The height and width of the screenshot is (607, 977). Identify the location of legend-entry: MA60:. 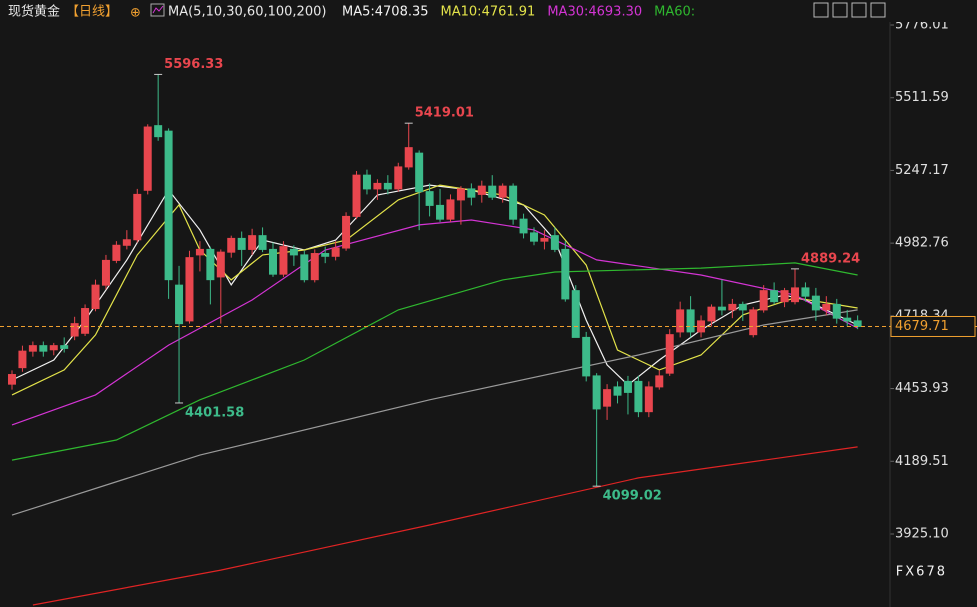
(674, 12).